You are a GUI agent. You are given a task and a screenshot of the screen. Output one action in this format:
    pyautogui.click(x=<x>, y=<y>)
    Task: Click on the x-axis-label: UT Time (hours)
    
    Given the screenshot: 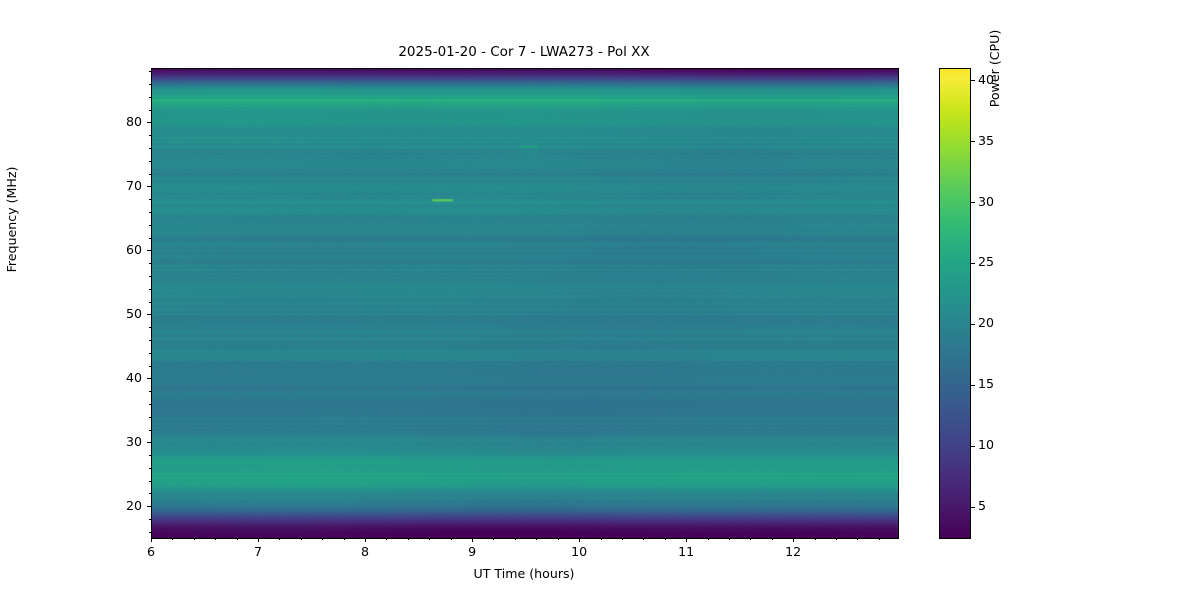 What is the action you would take?
    pyautogui.click(x=524, y=573)
    